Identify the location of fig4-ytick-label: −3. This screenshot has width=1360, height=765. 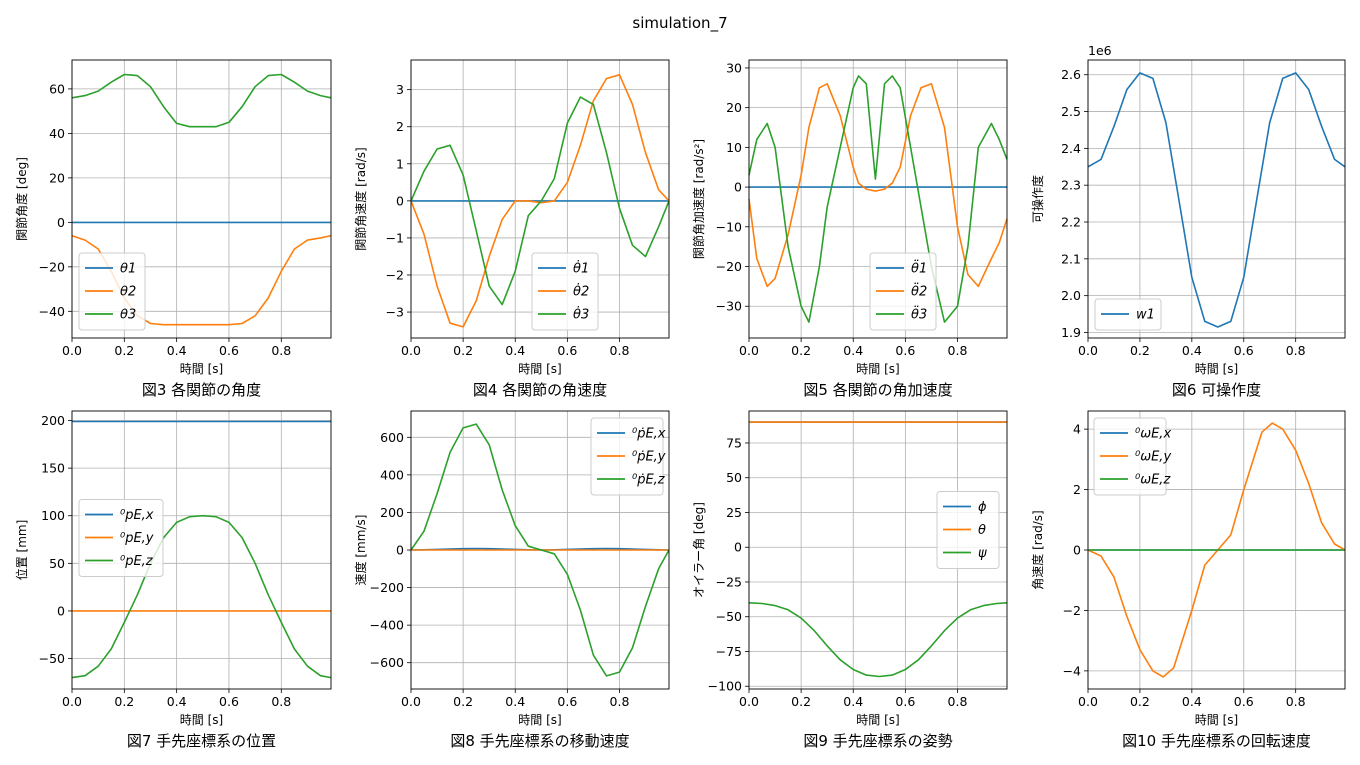
(395, 312).